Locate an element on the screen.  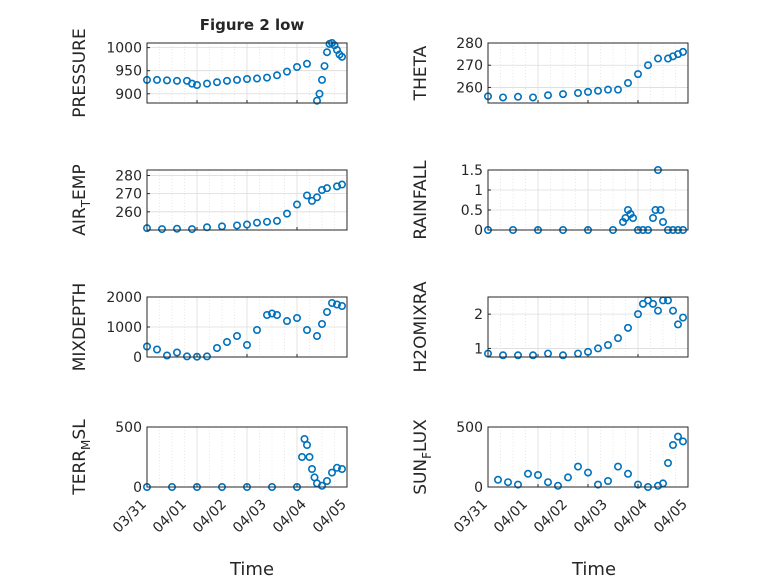
panel-4-axes-box is located at coordinates (588, 200).